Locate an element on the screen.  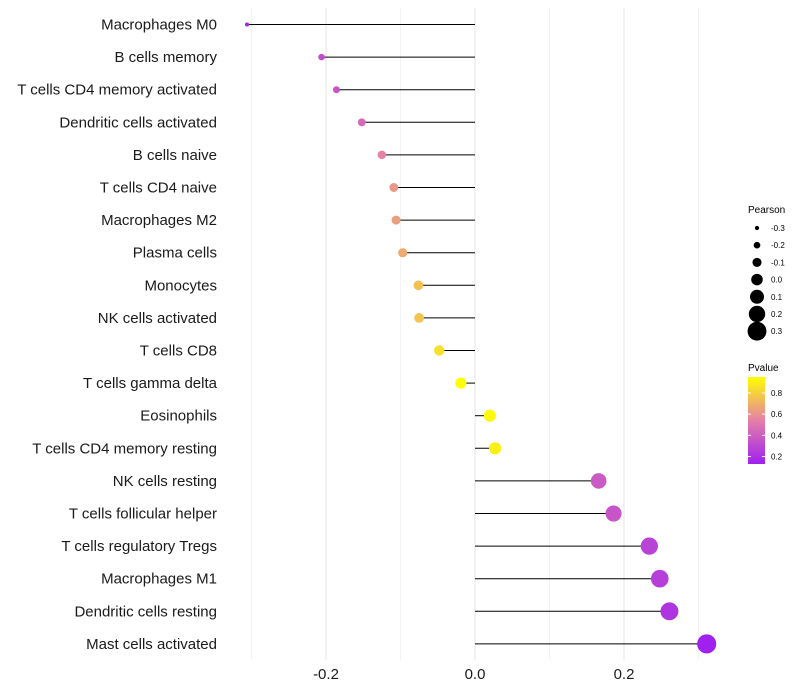
y-label-mast-cells-activated: Mast cells activated is located at coordinates (151, 644).